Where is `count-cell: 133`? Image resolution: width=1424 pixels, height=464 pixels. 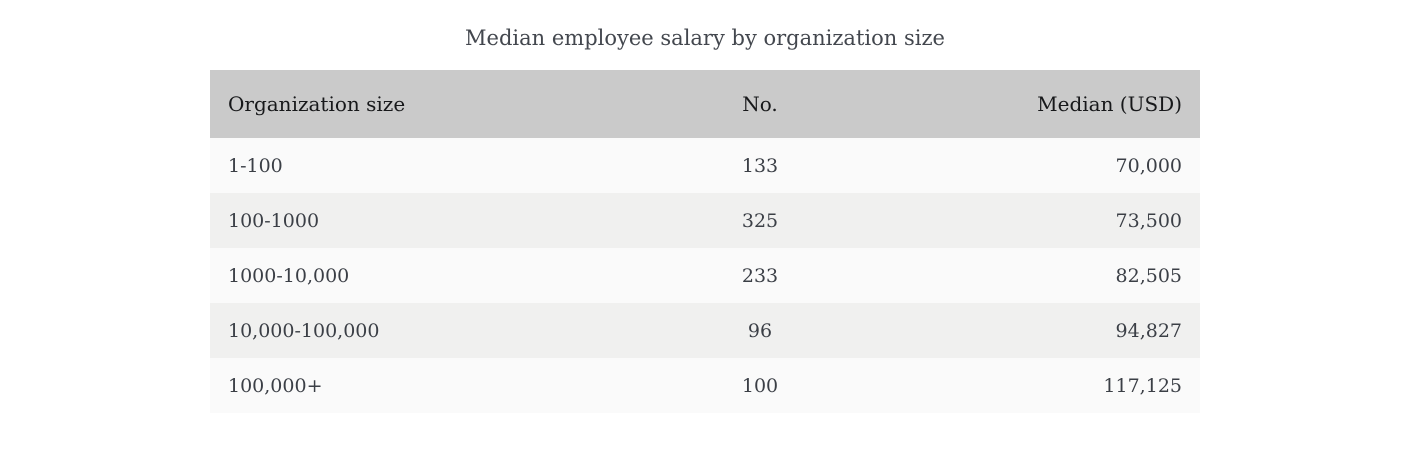
count-cell: 133 is located at coordinates (760, 165).